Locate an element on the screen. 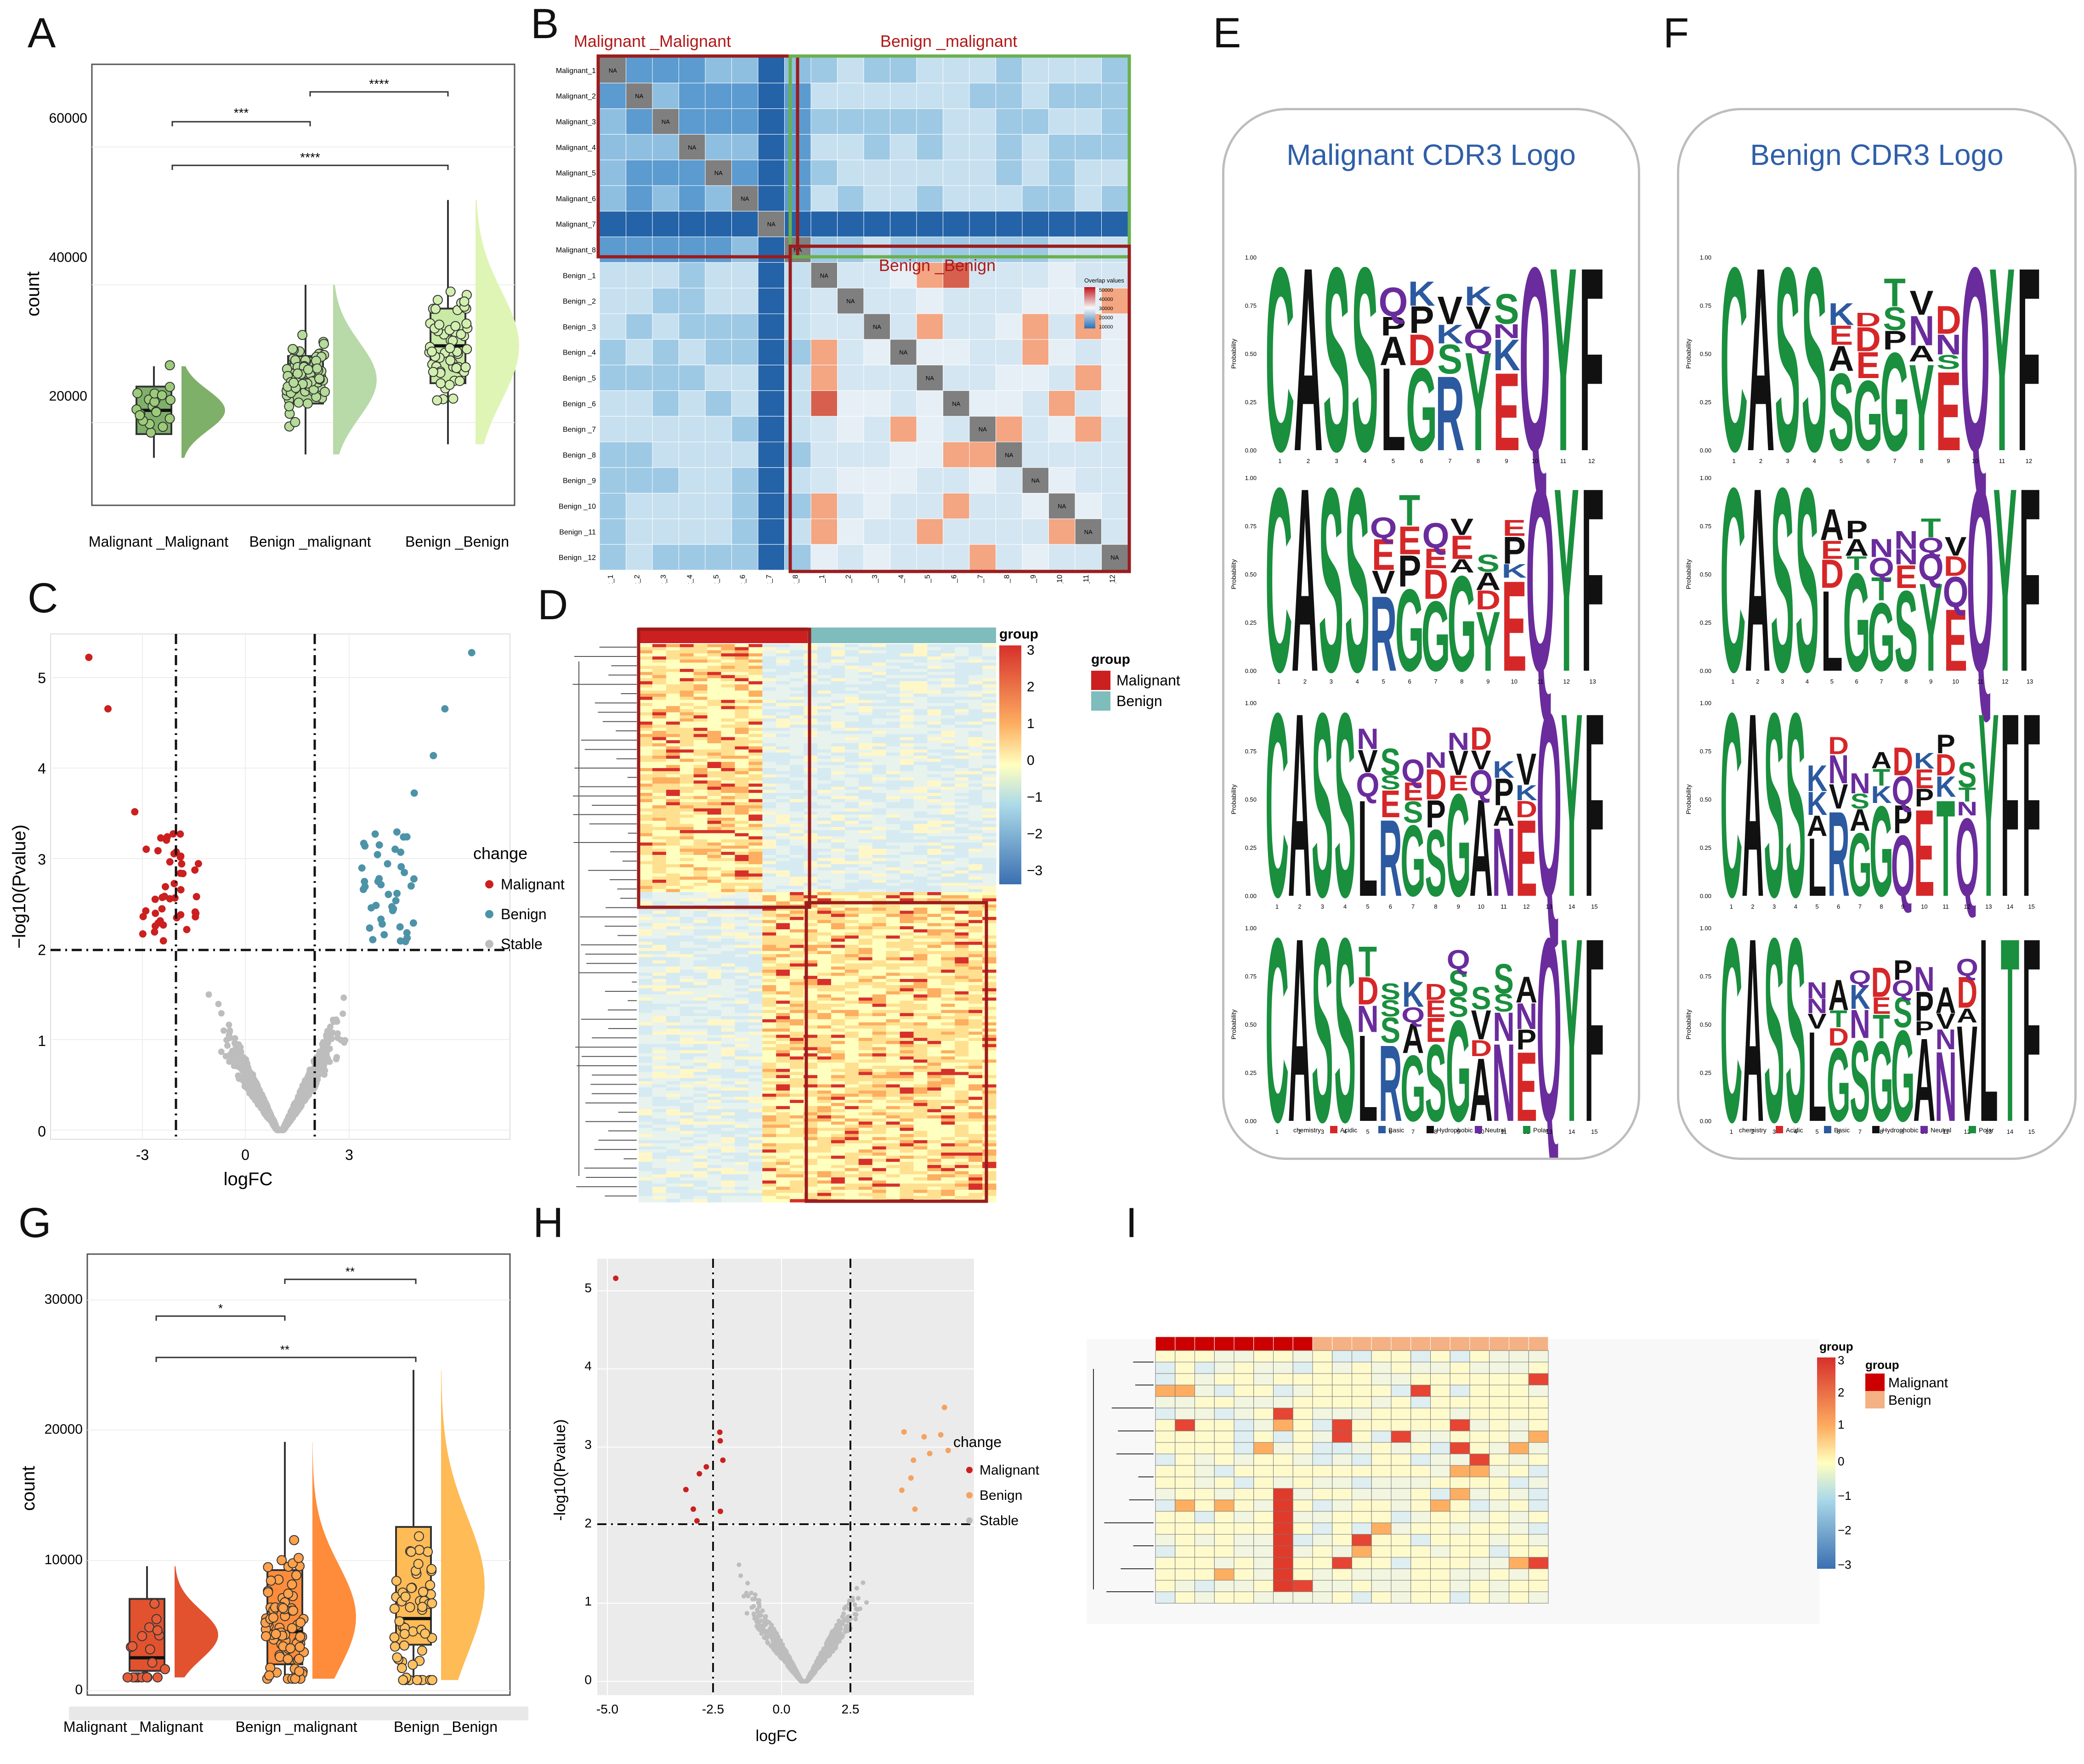  stable-point is located at coordinates (268, 1110).